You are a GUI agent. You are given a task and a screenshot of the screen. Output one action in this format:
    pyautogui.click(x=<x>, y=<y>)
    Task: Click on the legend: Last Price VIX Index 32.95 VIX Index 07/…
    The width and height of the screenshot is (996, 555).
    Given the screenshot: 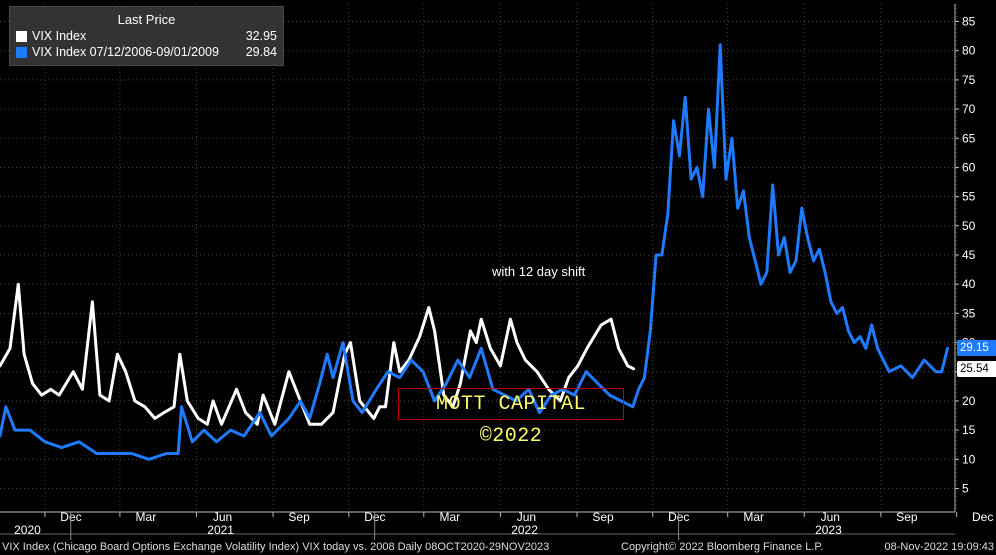 What is the action you would take?
    pyautogui.click(x=146, y=36)
    